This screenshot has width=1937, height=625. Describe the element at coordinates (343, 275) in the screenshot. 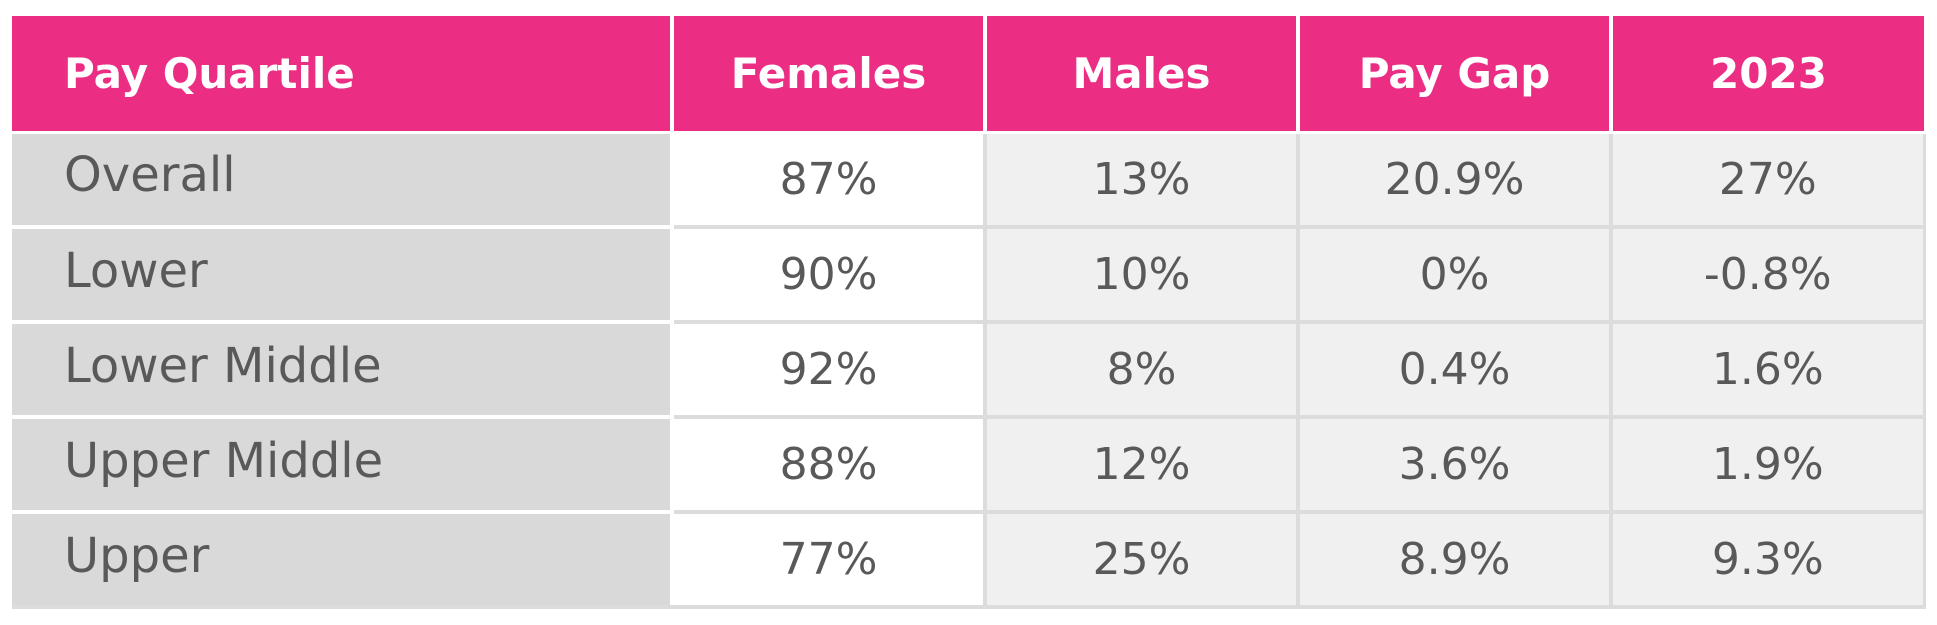

I see `quartile-label: Lower` at that location.